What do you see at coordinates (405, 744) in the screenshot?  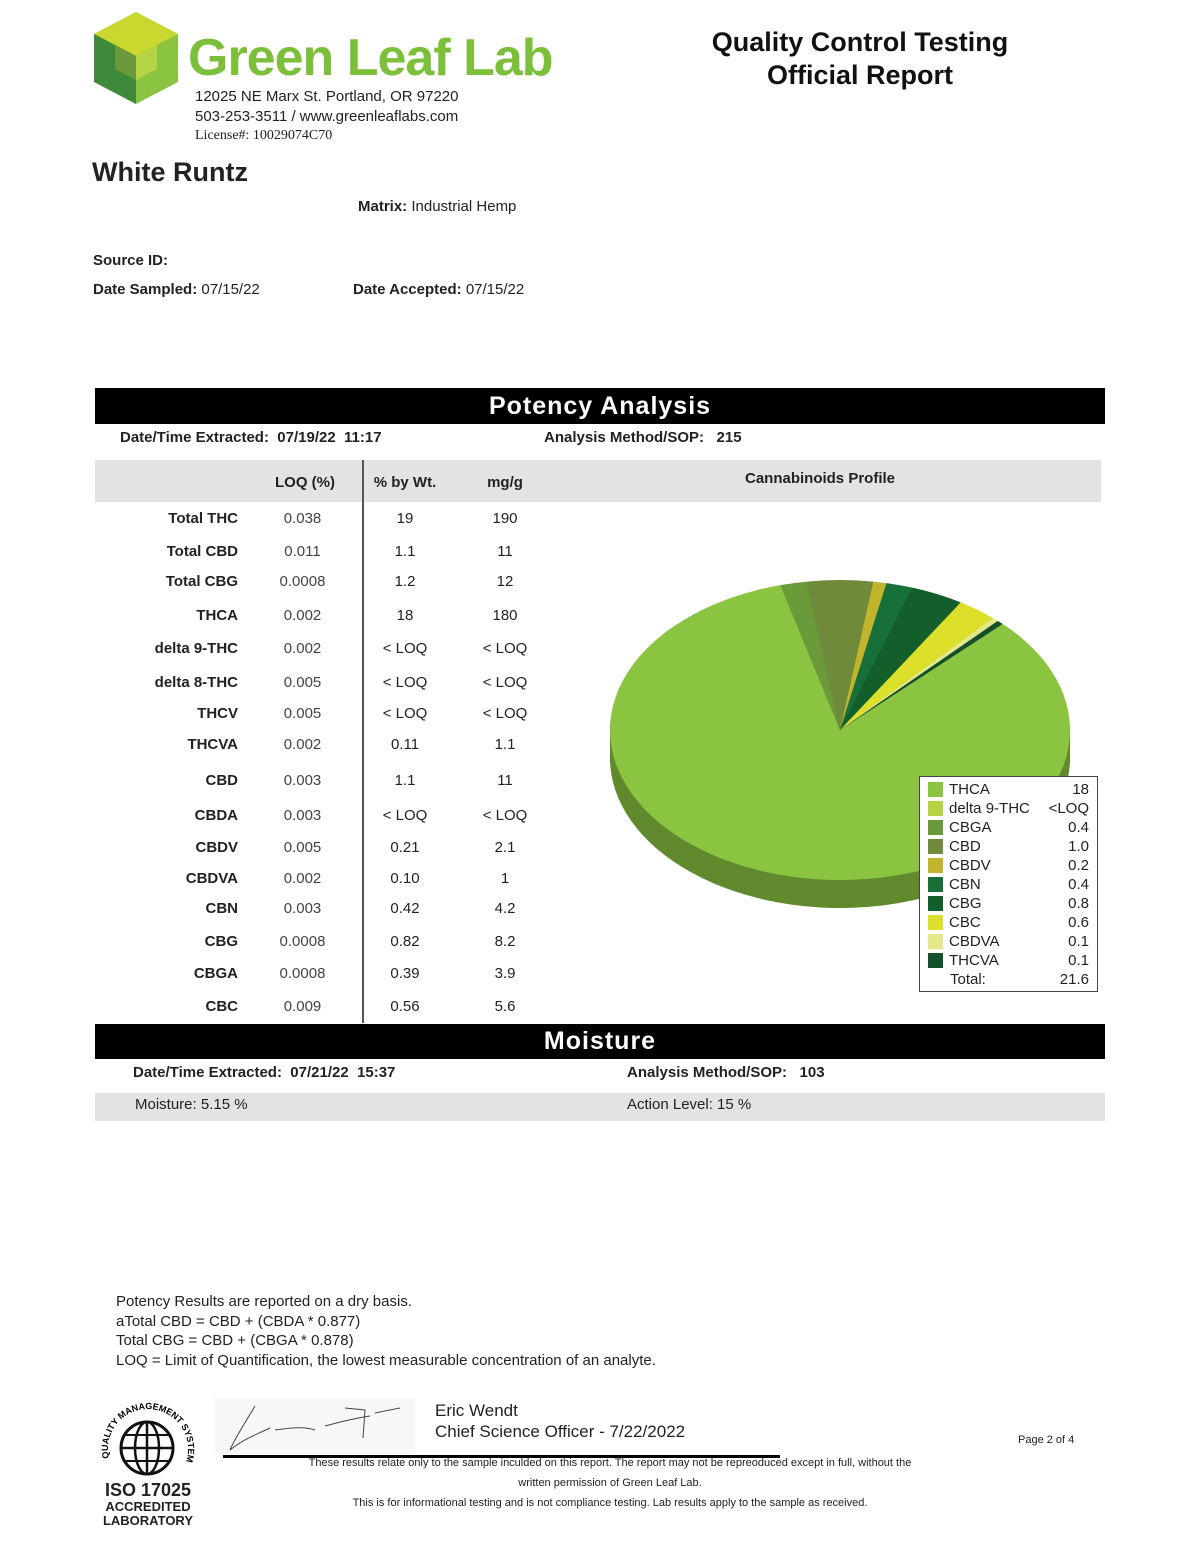 I see `pct-value: 0.11` at bounding box center [405, 744].